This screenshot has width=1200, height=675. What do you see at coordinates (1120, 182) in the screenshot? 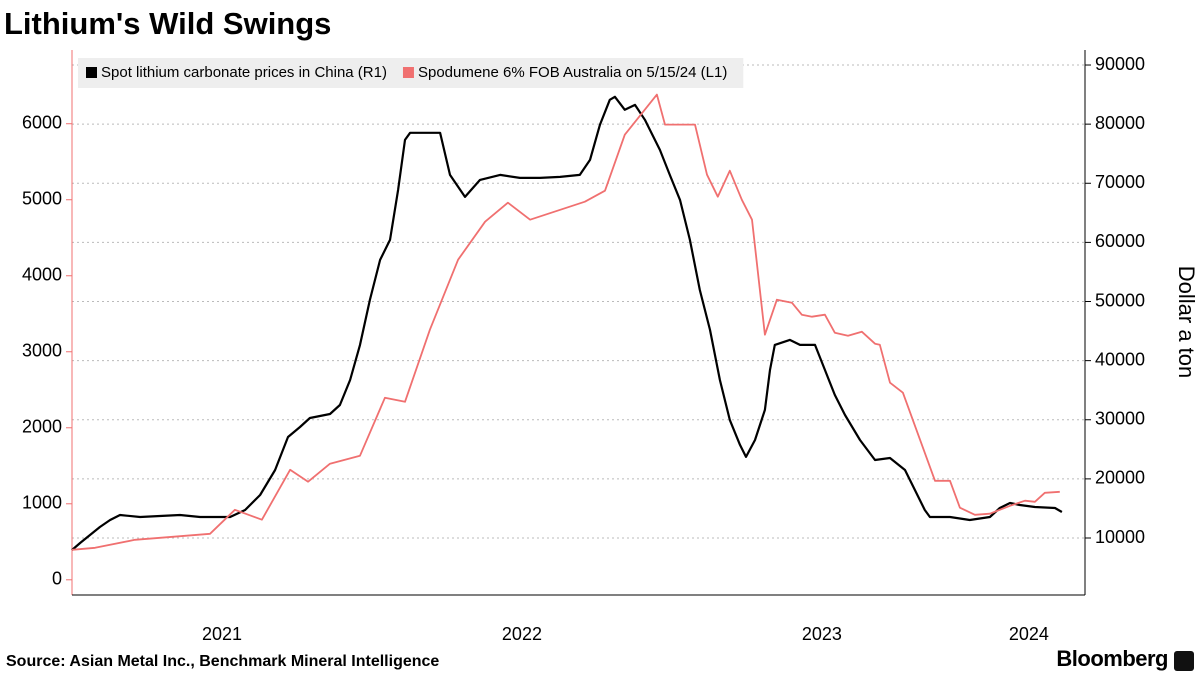
I see `y2-tick-label: 70000` at bounding box center [1120, 182].